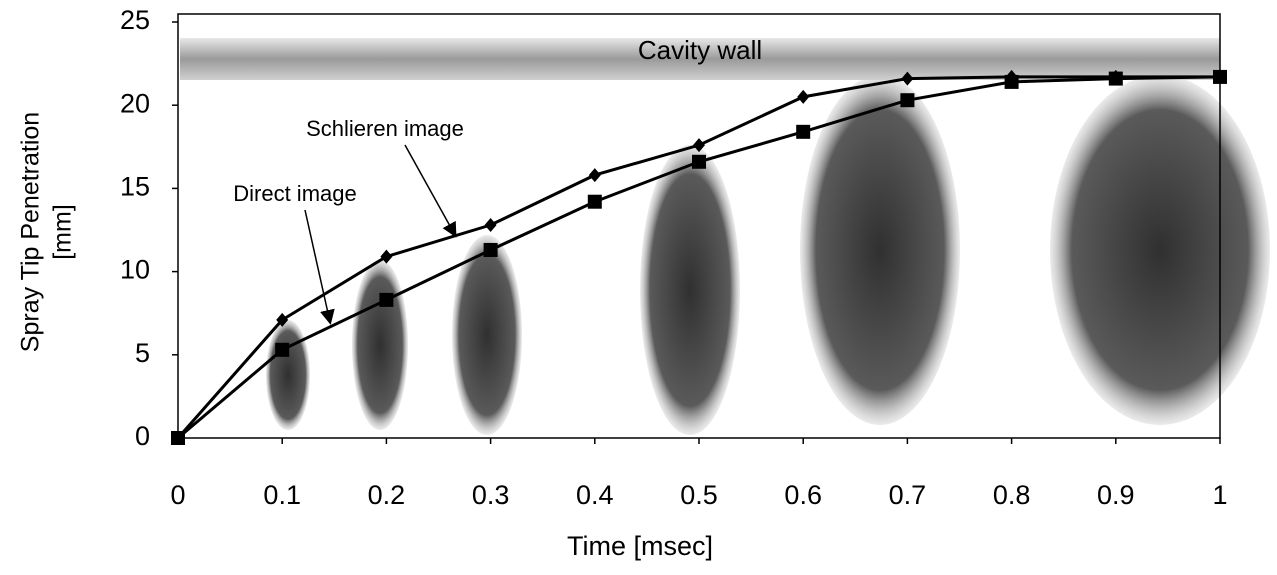 This screenshot has width=1277, height=575. I want to click on y-axis-title: Spray Tip Penetration, so click(31, 232).